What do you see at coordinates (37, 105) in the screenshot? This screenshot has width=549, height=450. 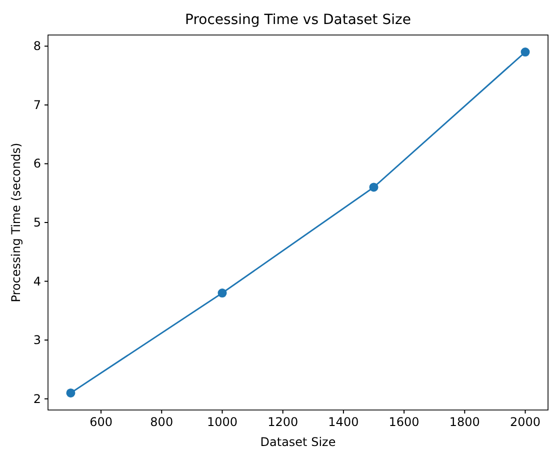 I see `y-tick-label: 7` at bounding box center [37, 105].